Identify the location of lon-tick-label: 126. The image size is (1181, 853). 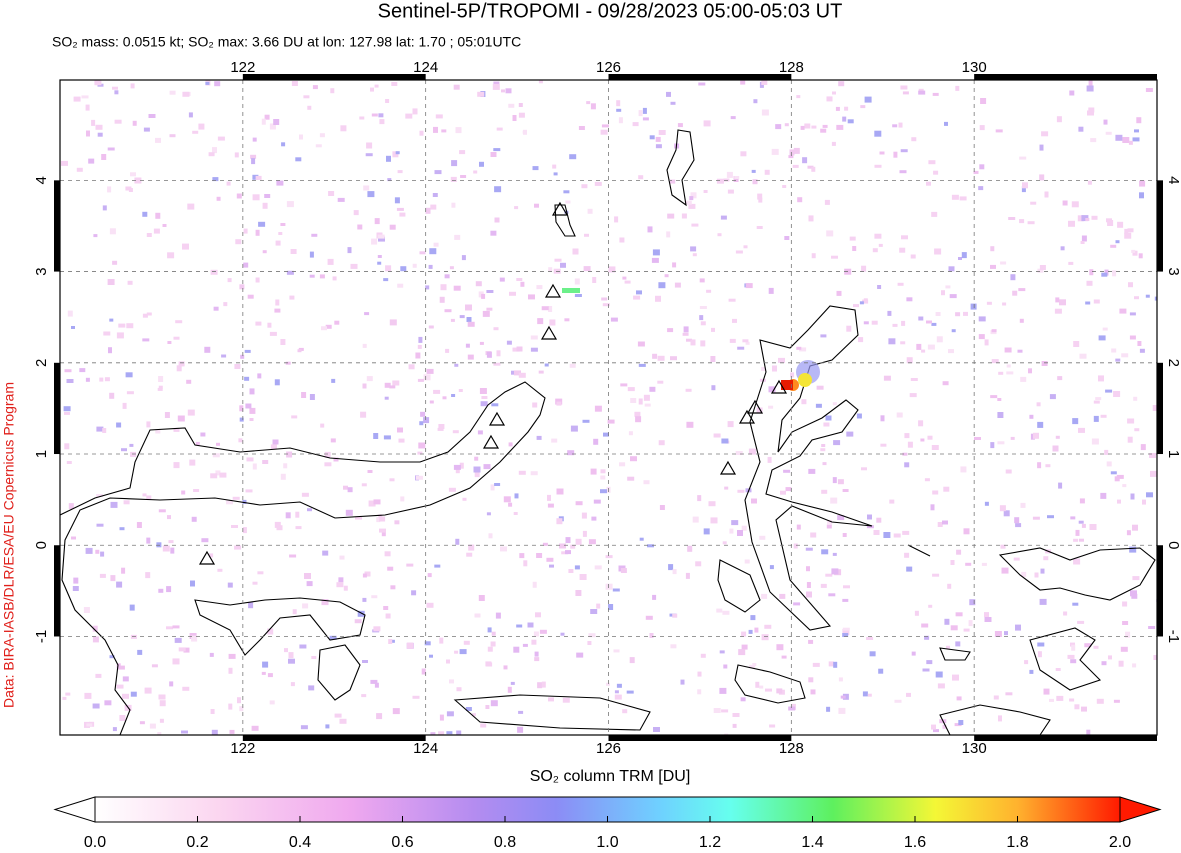
(608, 67).